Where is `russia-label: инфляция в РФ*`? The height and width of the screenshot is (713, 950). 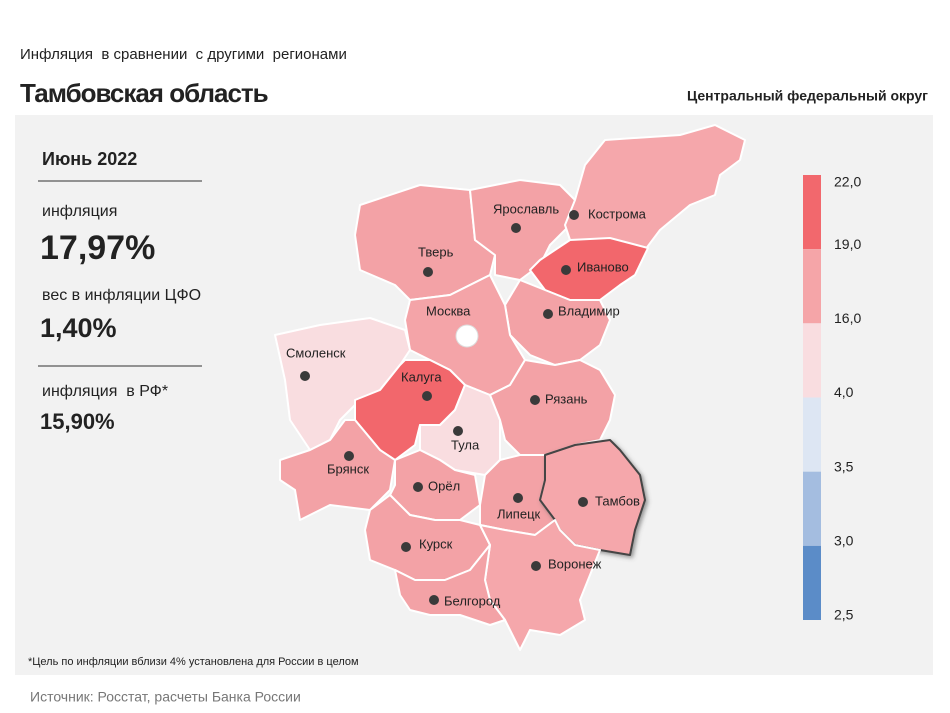
russia-label: инфляция в РФ* is located at coordinates (105, 391).